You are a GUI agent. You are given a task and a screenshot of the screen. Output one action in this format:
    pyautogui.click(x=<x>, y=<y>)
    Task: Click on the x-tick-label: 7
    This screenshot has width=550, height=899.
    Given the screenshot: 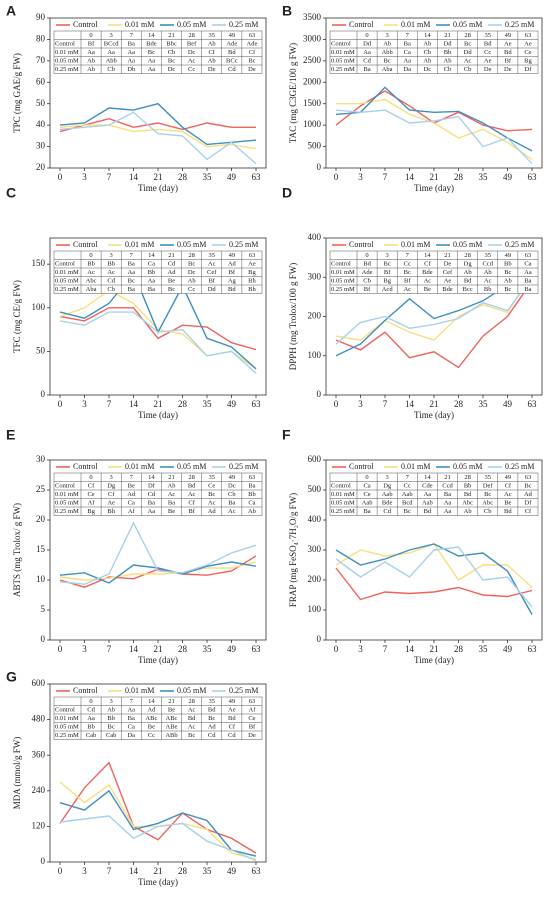 What is the action you would take?
    pyautogui.click(x=109, y=404)
    